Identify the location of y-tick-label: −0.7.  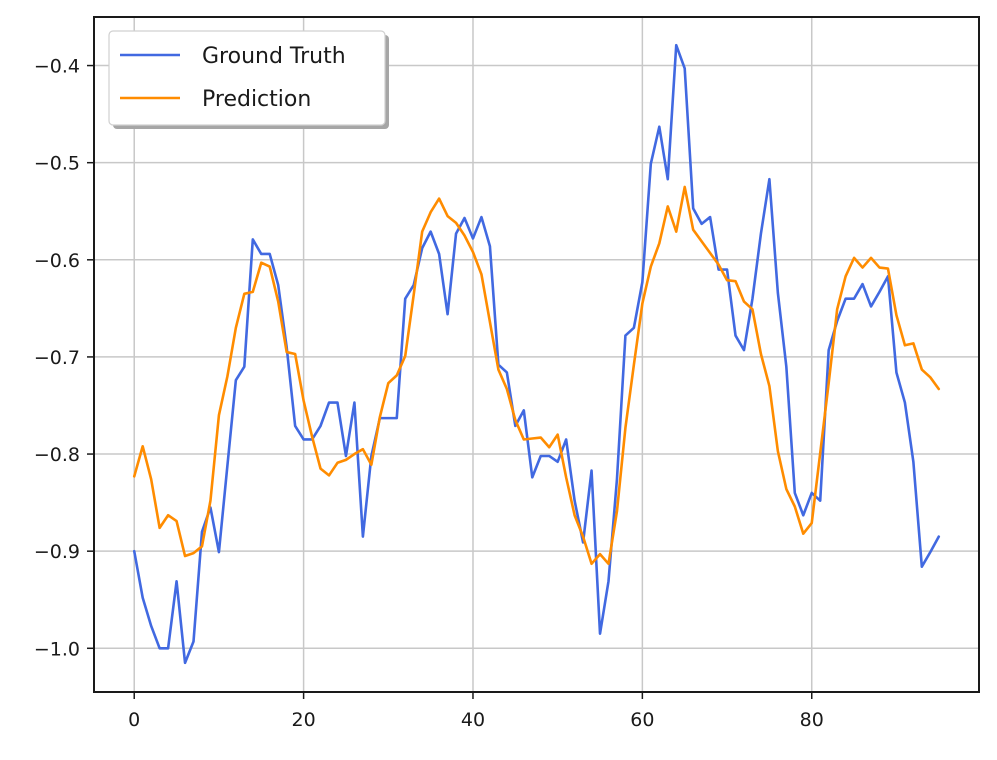
(57, 358).